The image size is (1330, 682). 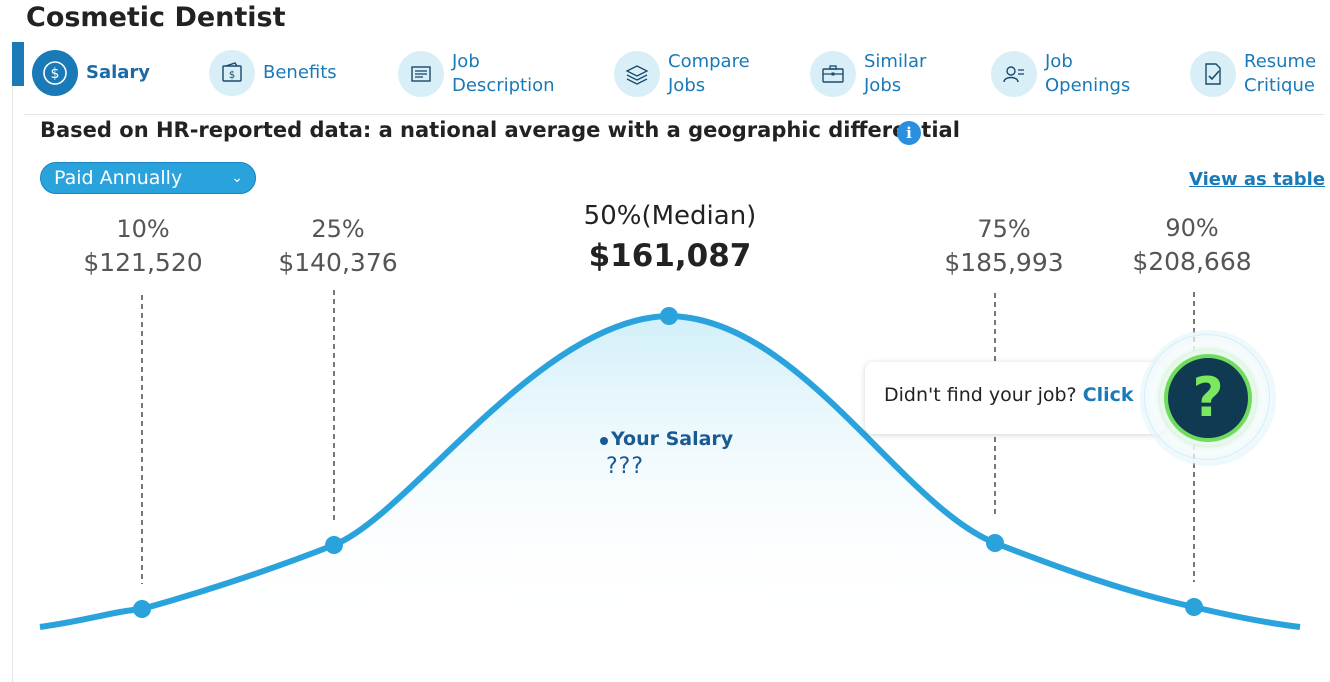 I want to click on marker-dot-icon, so click(x=604, y=440).